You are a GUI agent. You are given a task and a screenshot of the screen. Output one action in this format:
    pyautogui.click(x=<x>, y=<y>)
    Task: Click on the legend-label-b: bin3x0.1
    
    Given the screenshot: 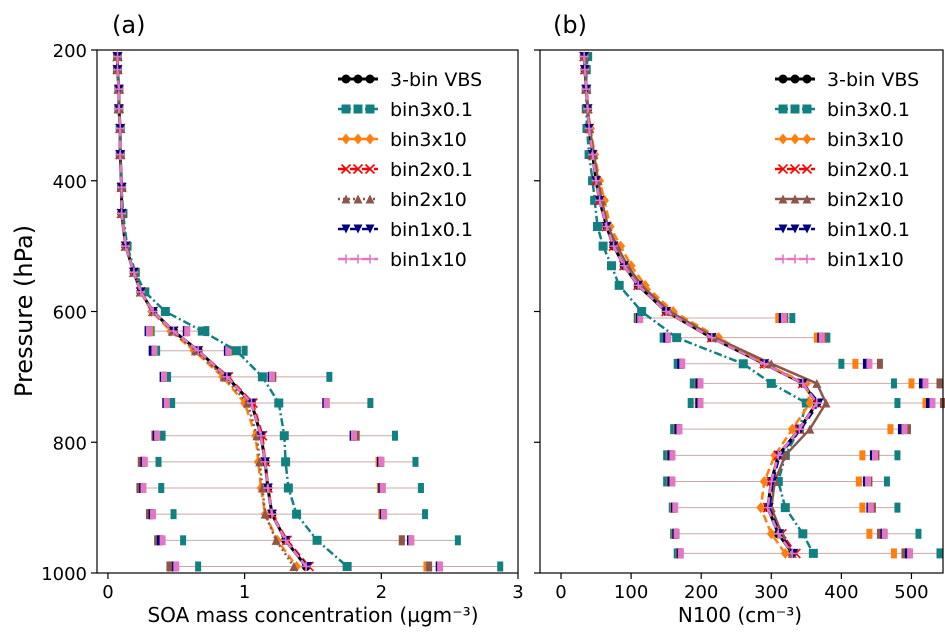 What is the action you would take?
    pyautogui.click(x=868, y=110)
    